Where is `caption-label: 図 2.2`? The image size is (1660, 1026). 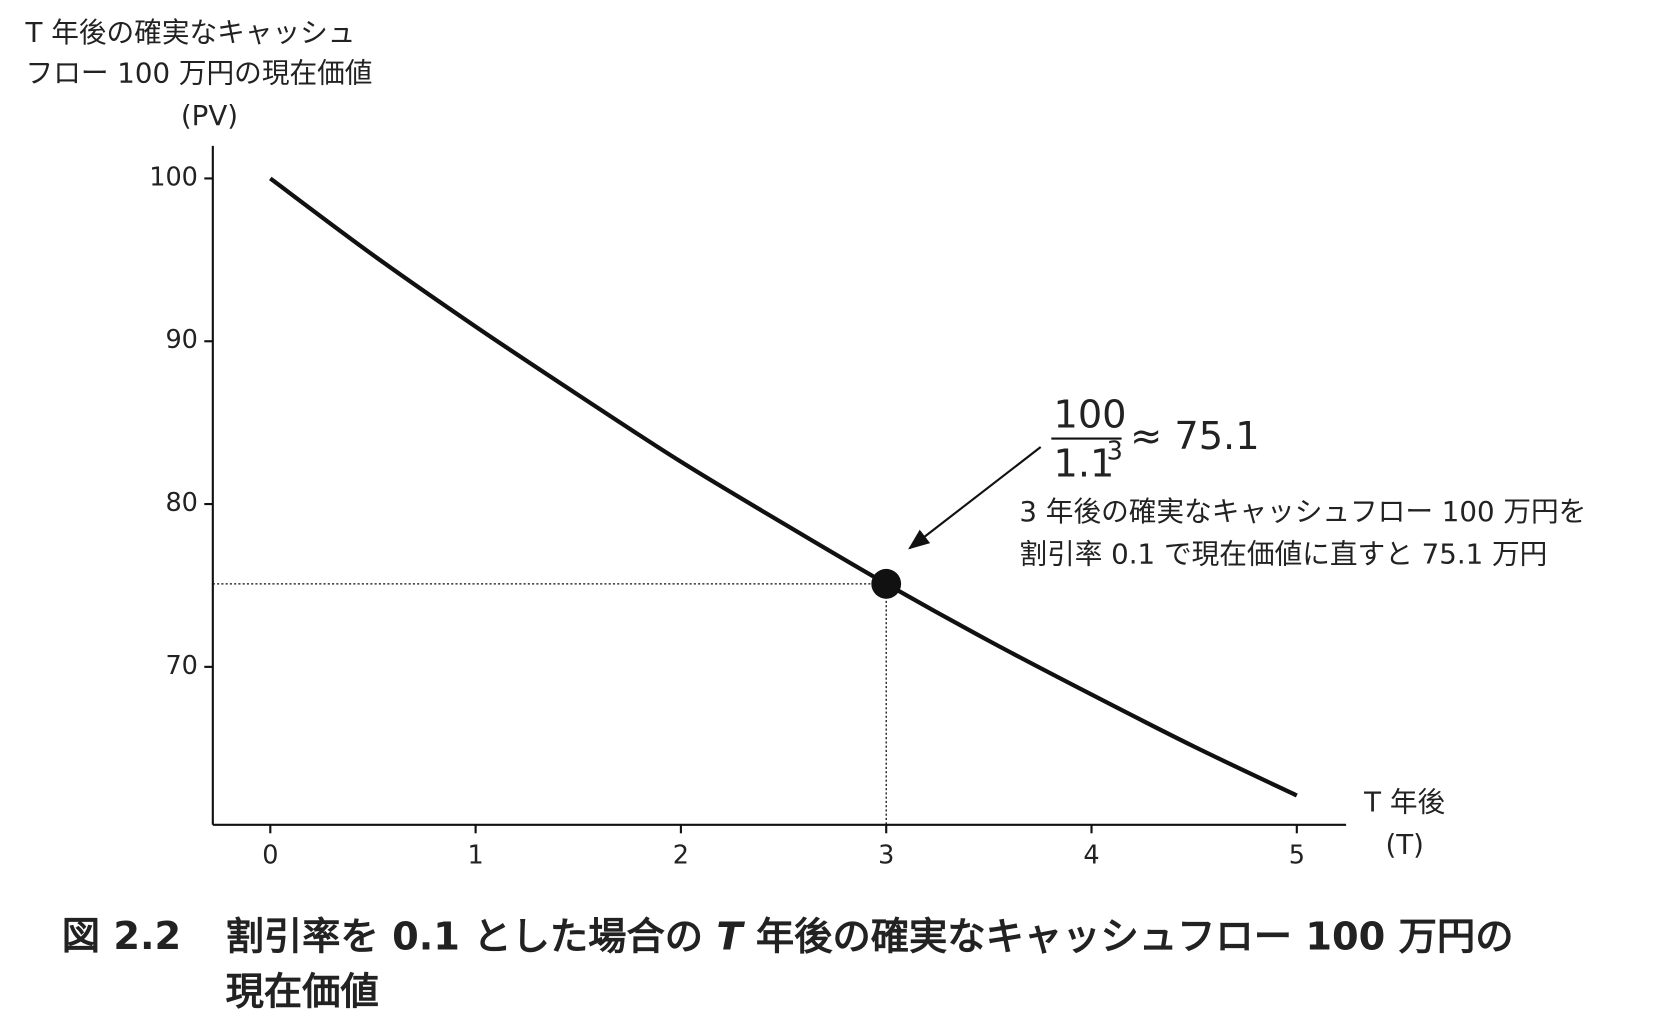 caption-label: 図 2.2 is located at coordinates (121, 936).